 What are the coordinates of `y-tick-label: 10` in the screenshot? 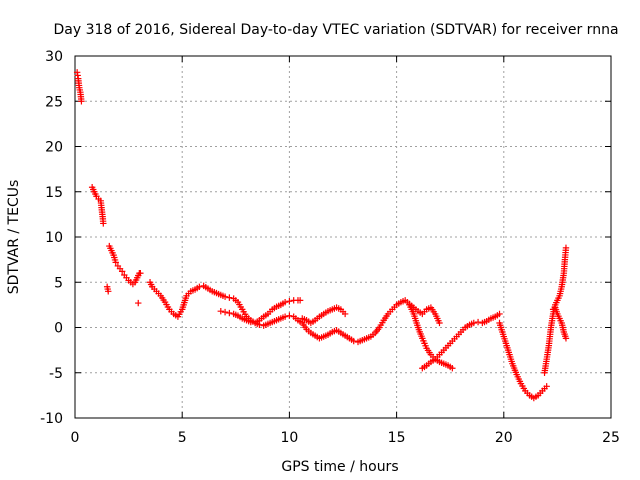 It's located at (54, 238).